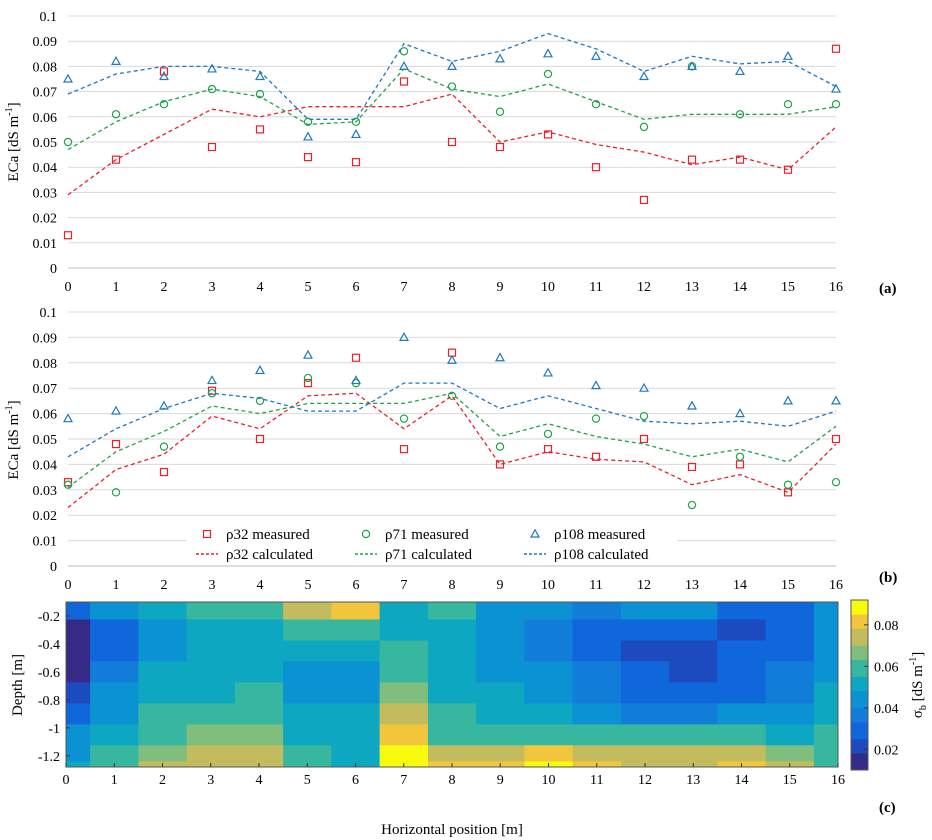 The width and height of the screenshot is (932, 840). I want to click on panel-b-r108-calculated-line, so click(452, 420).